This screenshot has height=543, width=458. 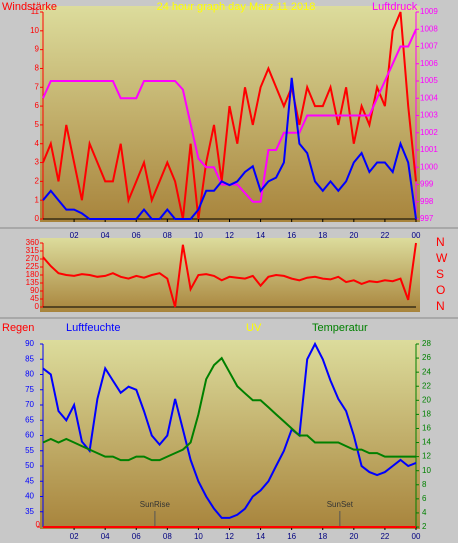 What do you see at coordinates (33, 242) in the screenshot?
I see `y-tick-label: 360` at bounding box center [33, 242].